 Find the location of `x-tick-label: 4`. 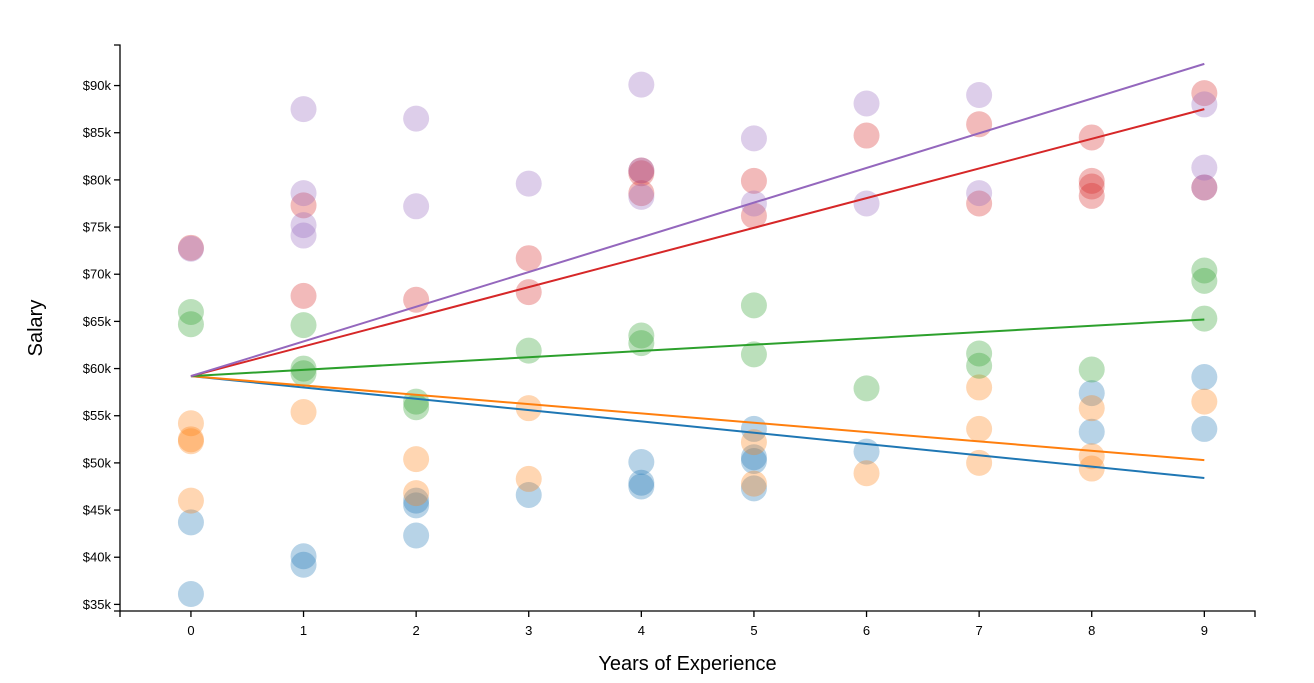

x-tick-label: 4 is located at coordinates (641, 630).